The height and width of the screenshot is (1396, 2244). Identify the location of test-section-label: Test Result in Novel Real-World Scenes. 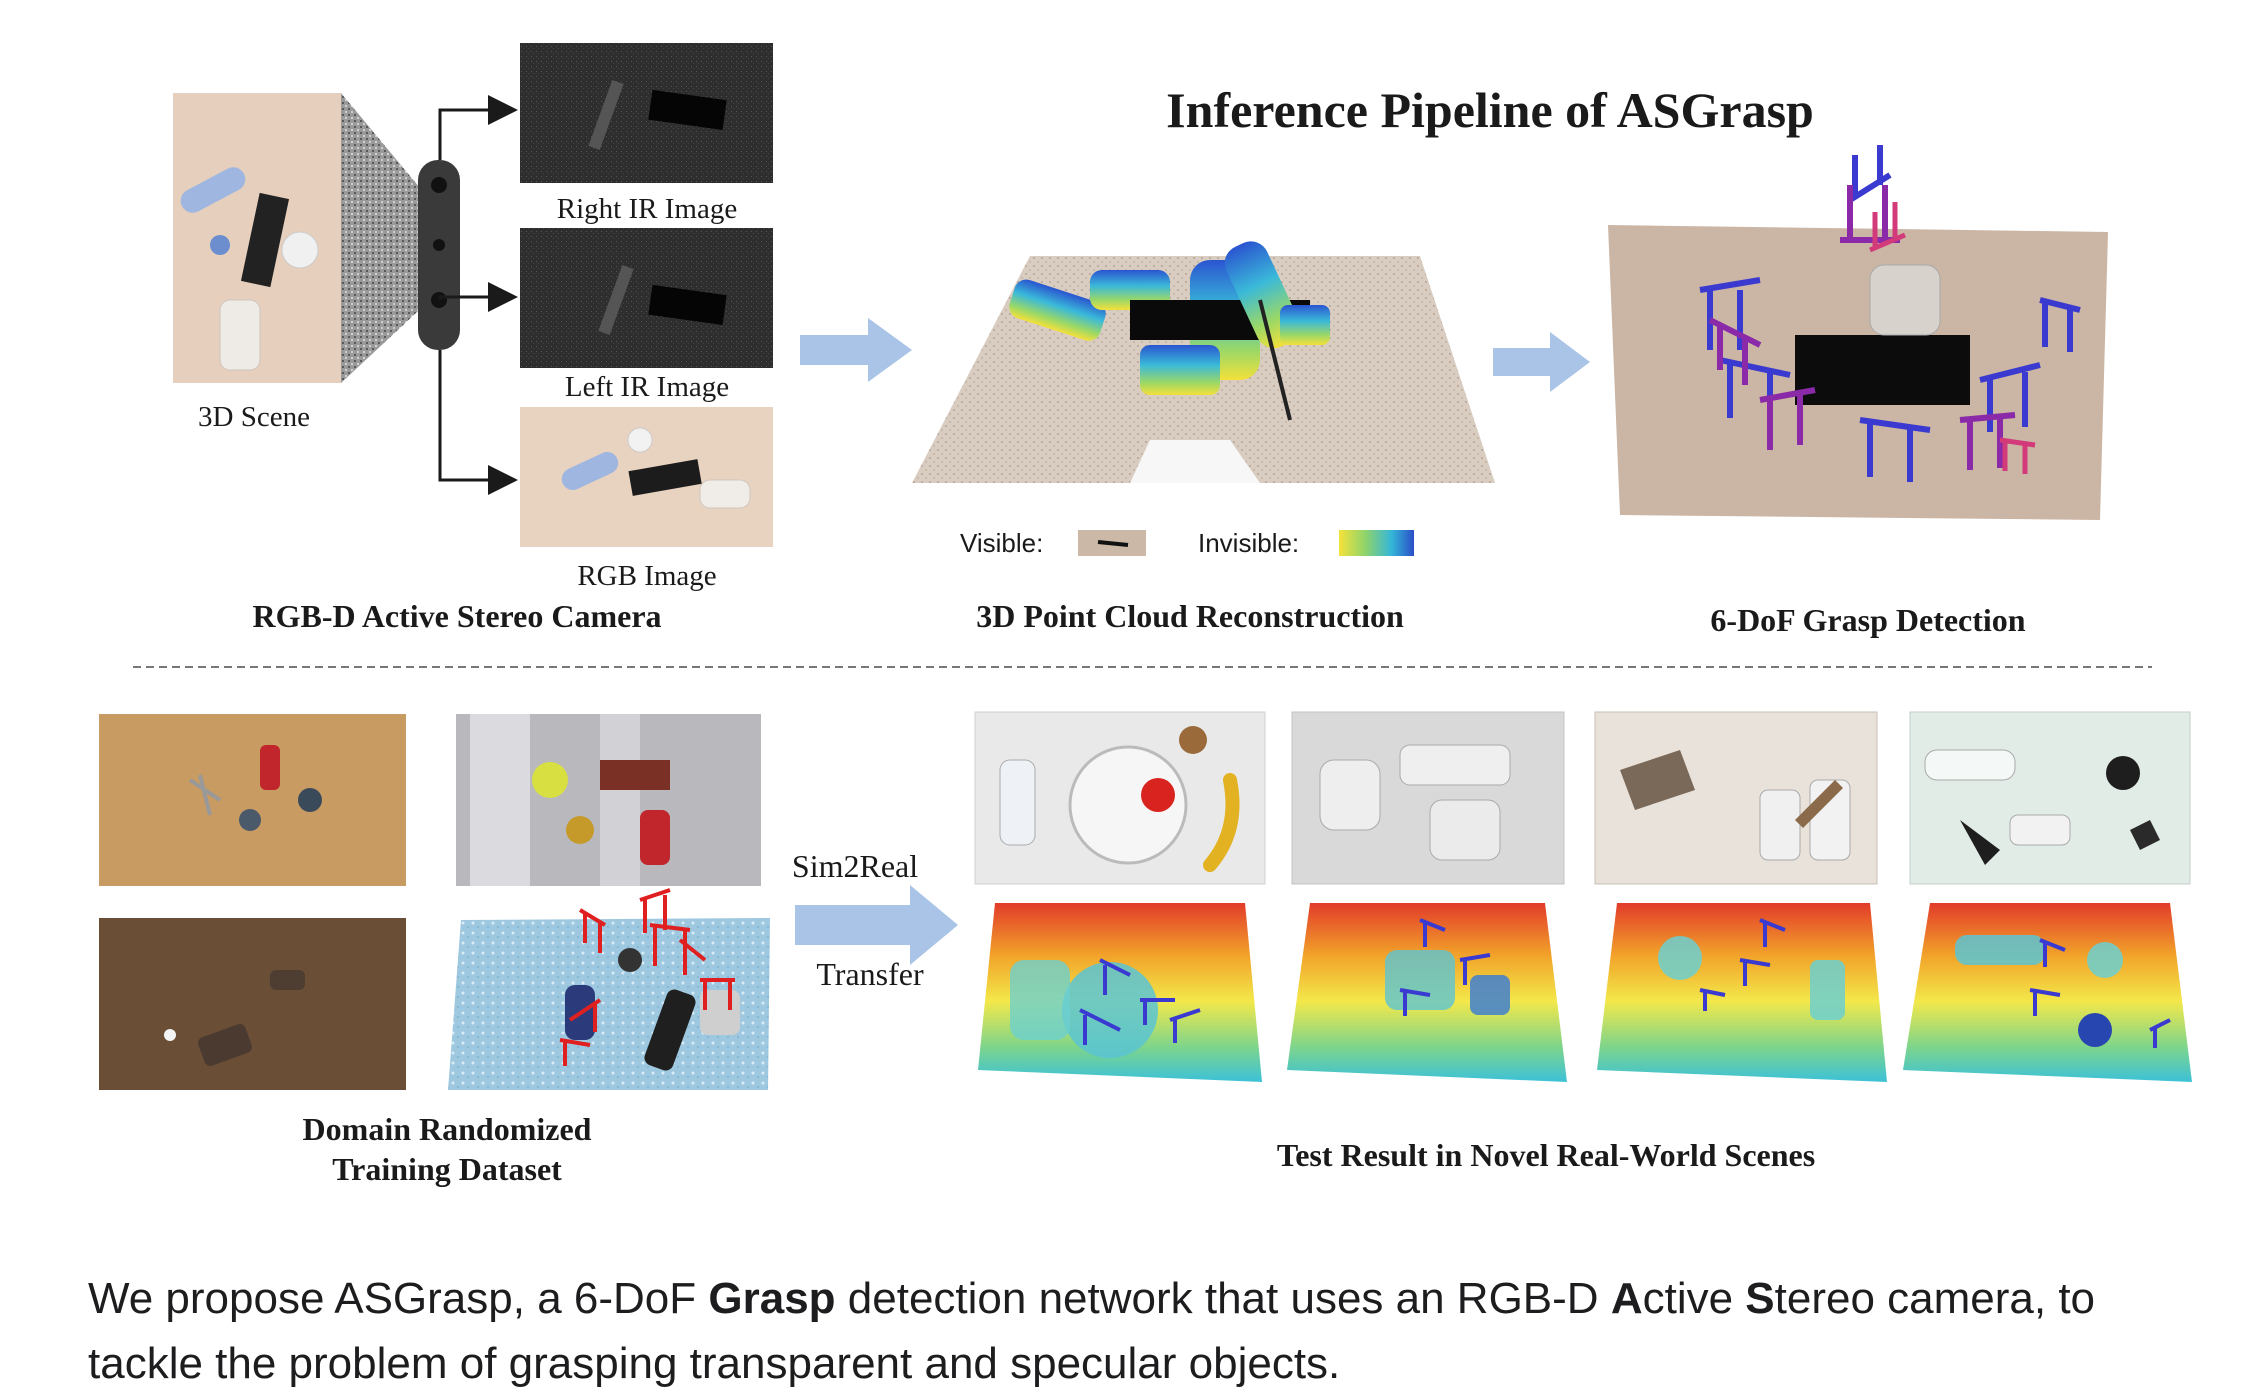
(1546, 1155).